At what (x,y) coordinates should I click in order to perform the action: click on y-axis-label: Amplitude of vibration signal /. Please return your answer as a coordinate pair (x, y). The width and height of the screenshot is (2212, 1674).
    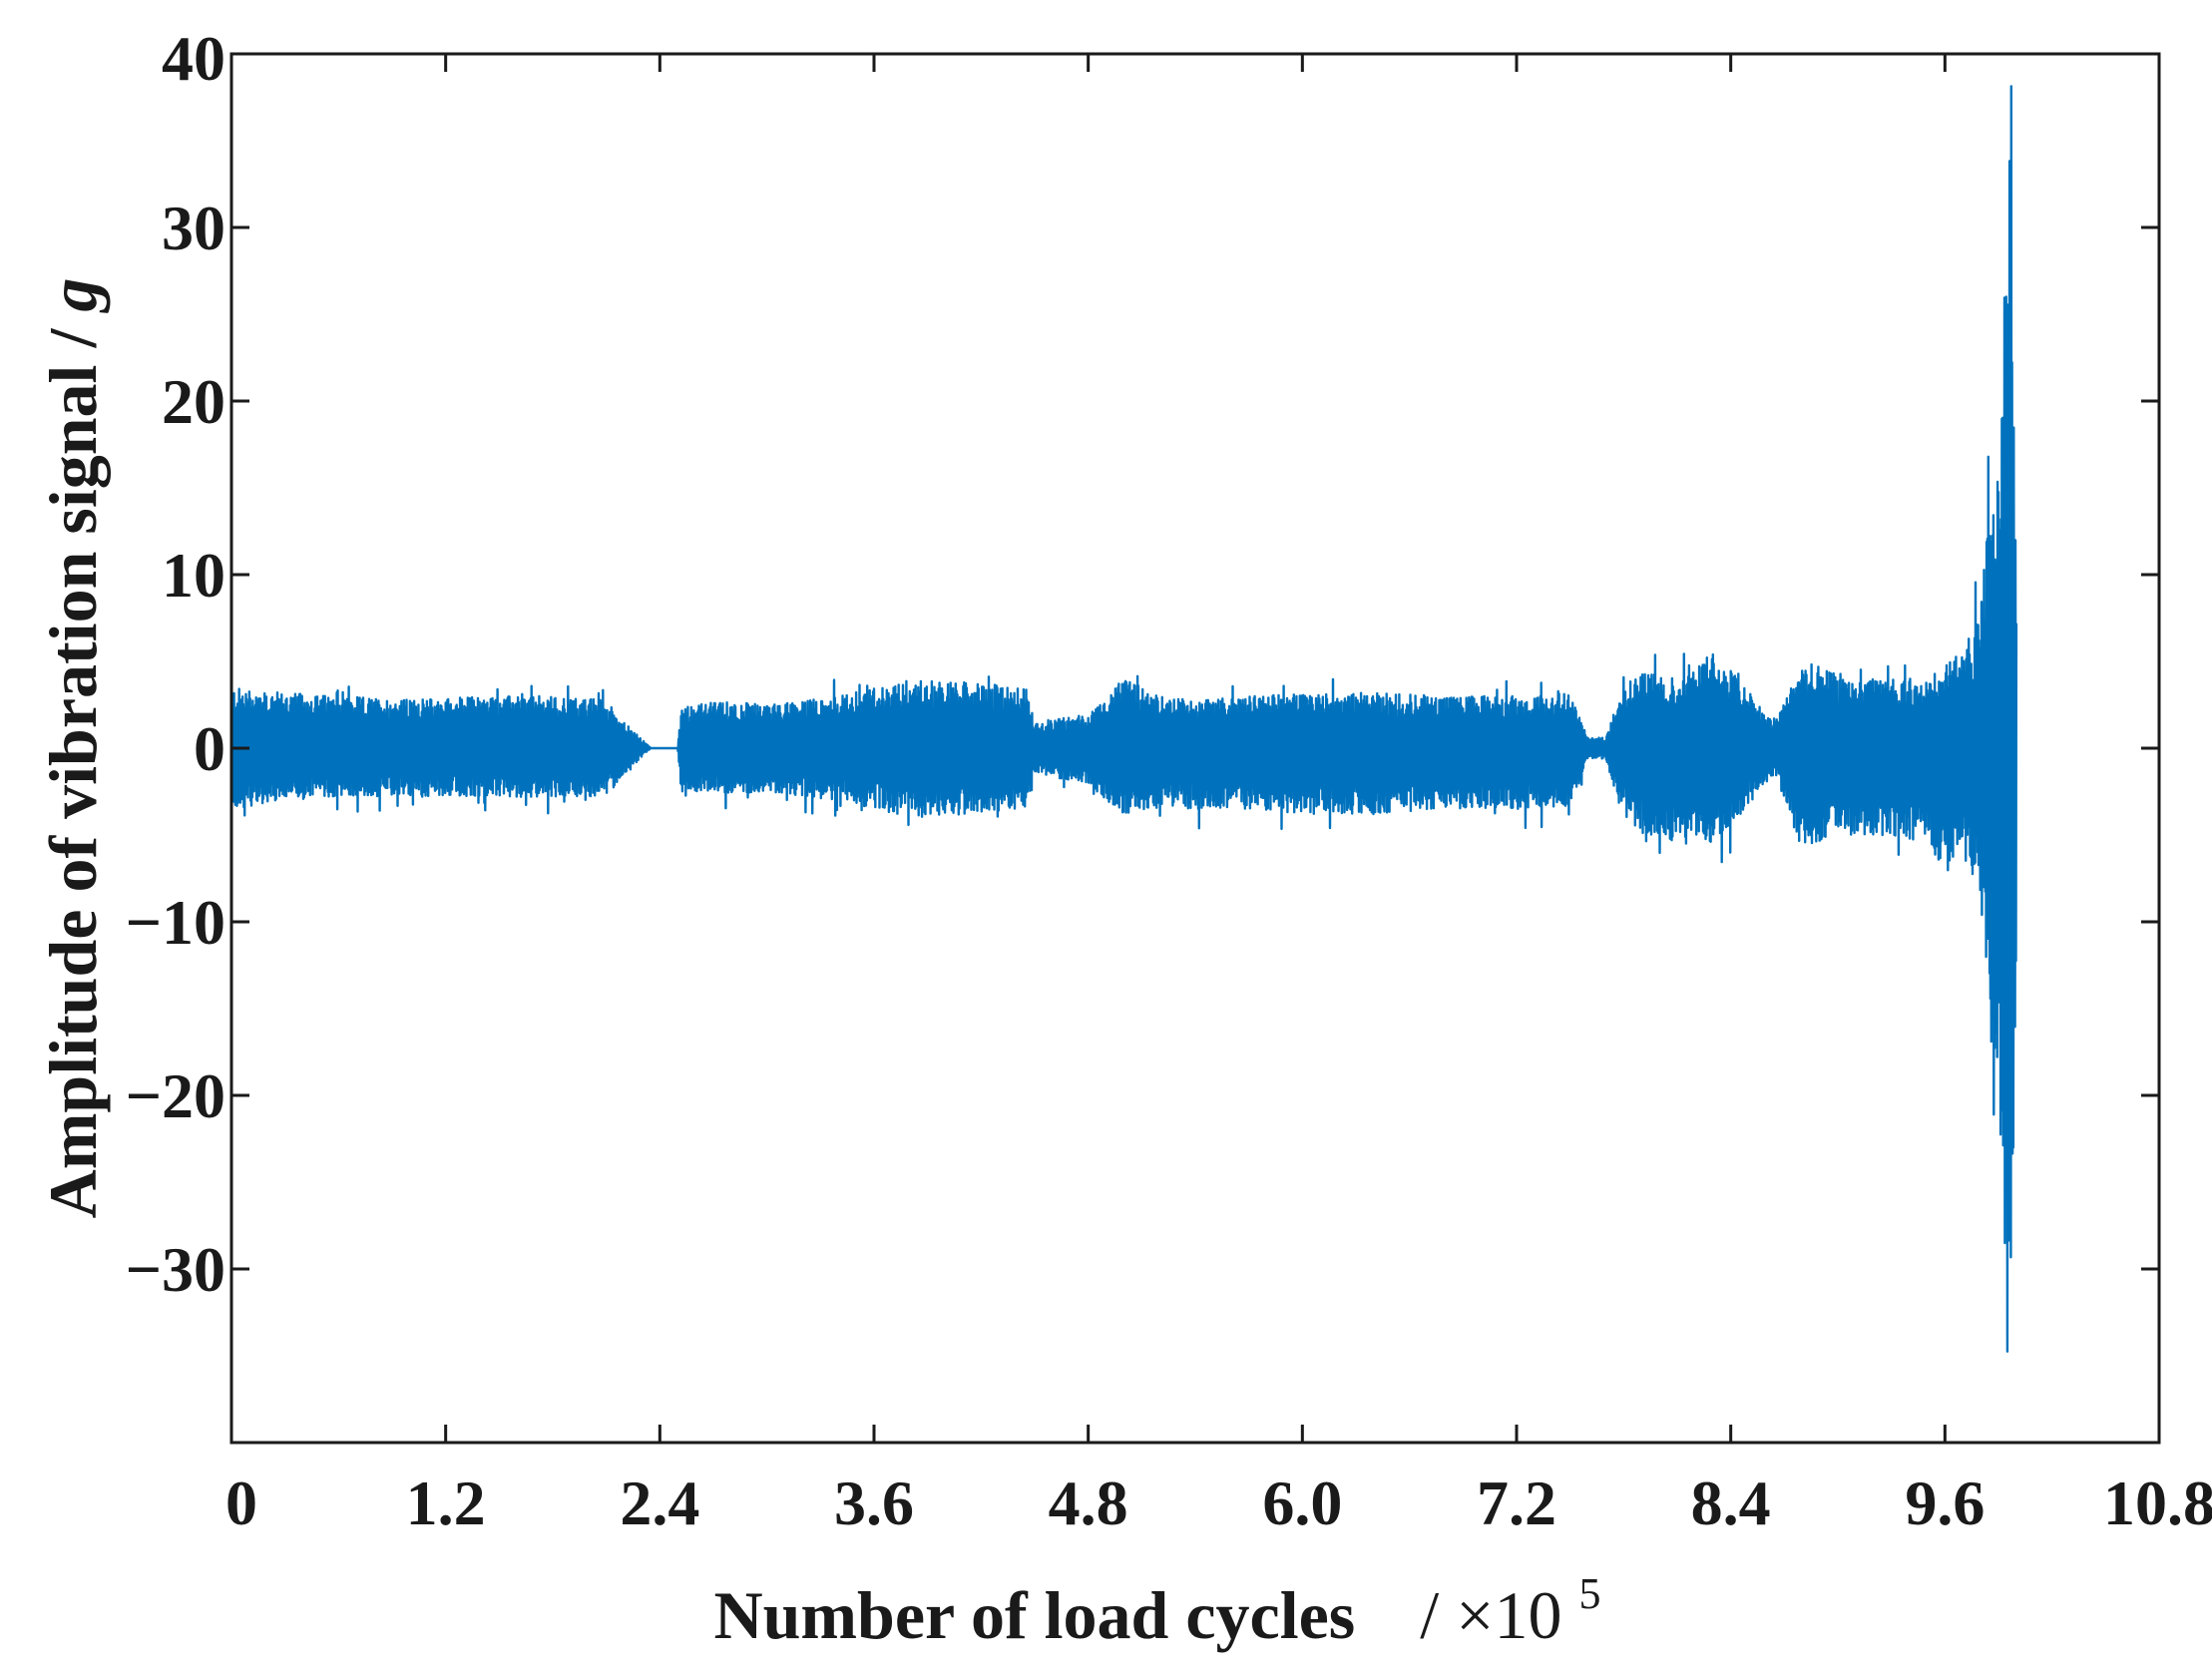
    Looking at the image, I should click on (73, 773).